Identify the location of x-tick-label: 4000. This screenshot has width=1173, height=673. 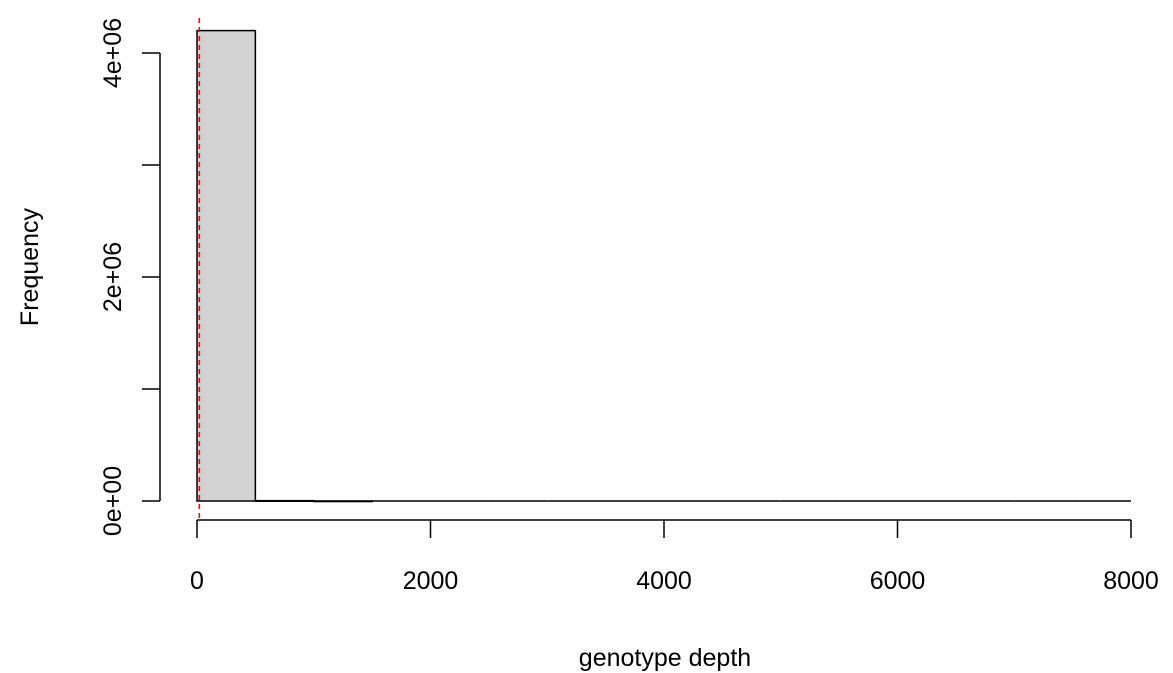
(664, 581).